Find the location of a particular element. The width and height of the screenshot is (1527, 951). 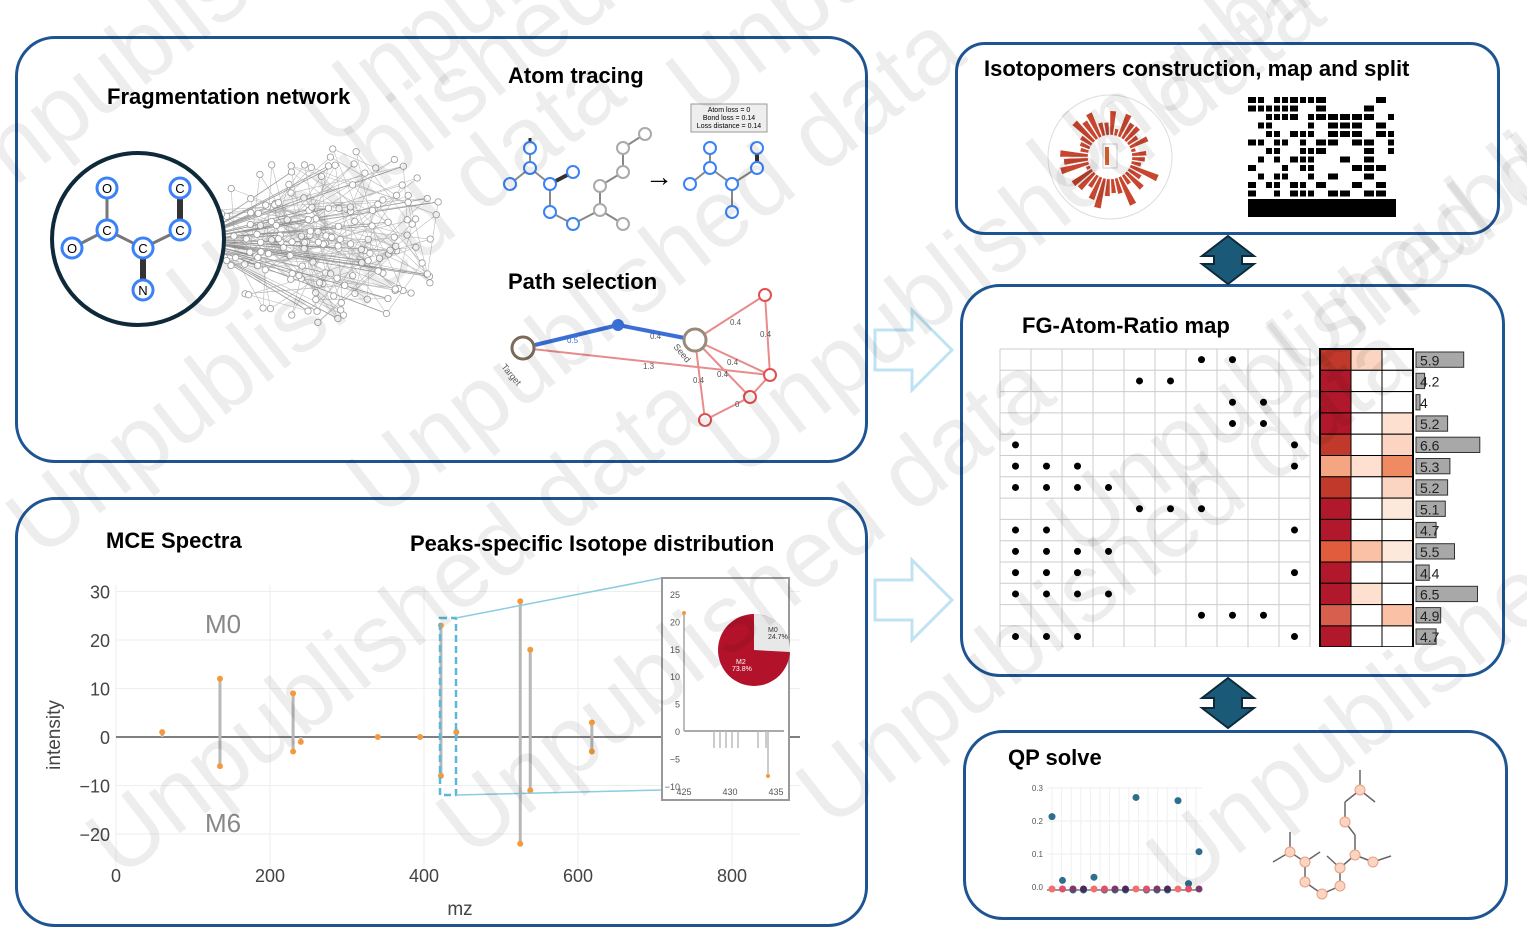

bond-loss-label: Bond loss = 0.14 is located at coordinates (729, 118).